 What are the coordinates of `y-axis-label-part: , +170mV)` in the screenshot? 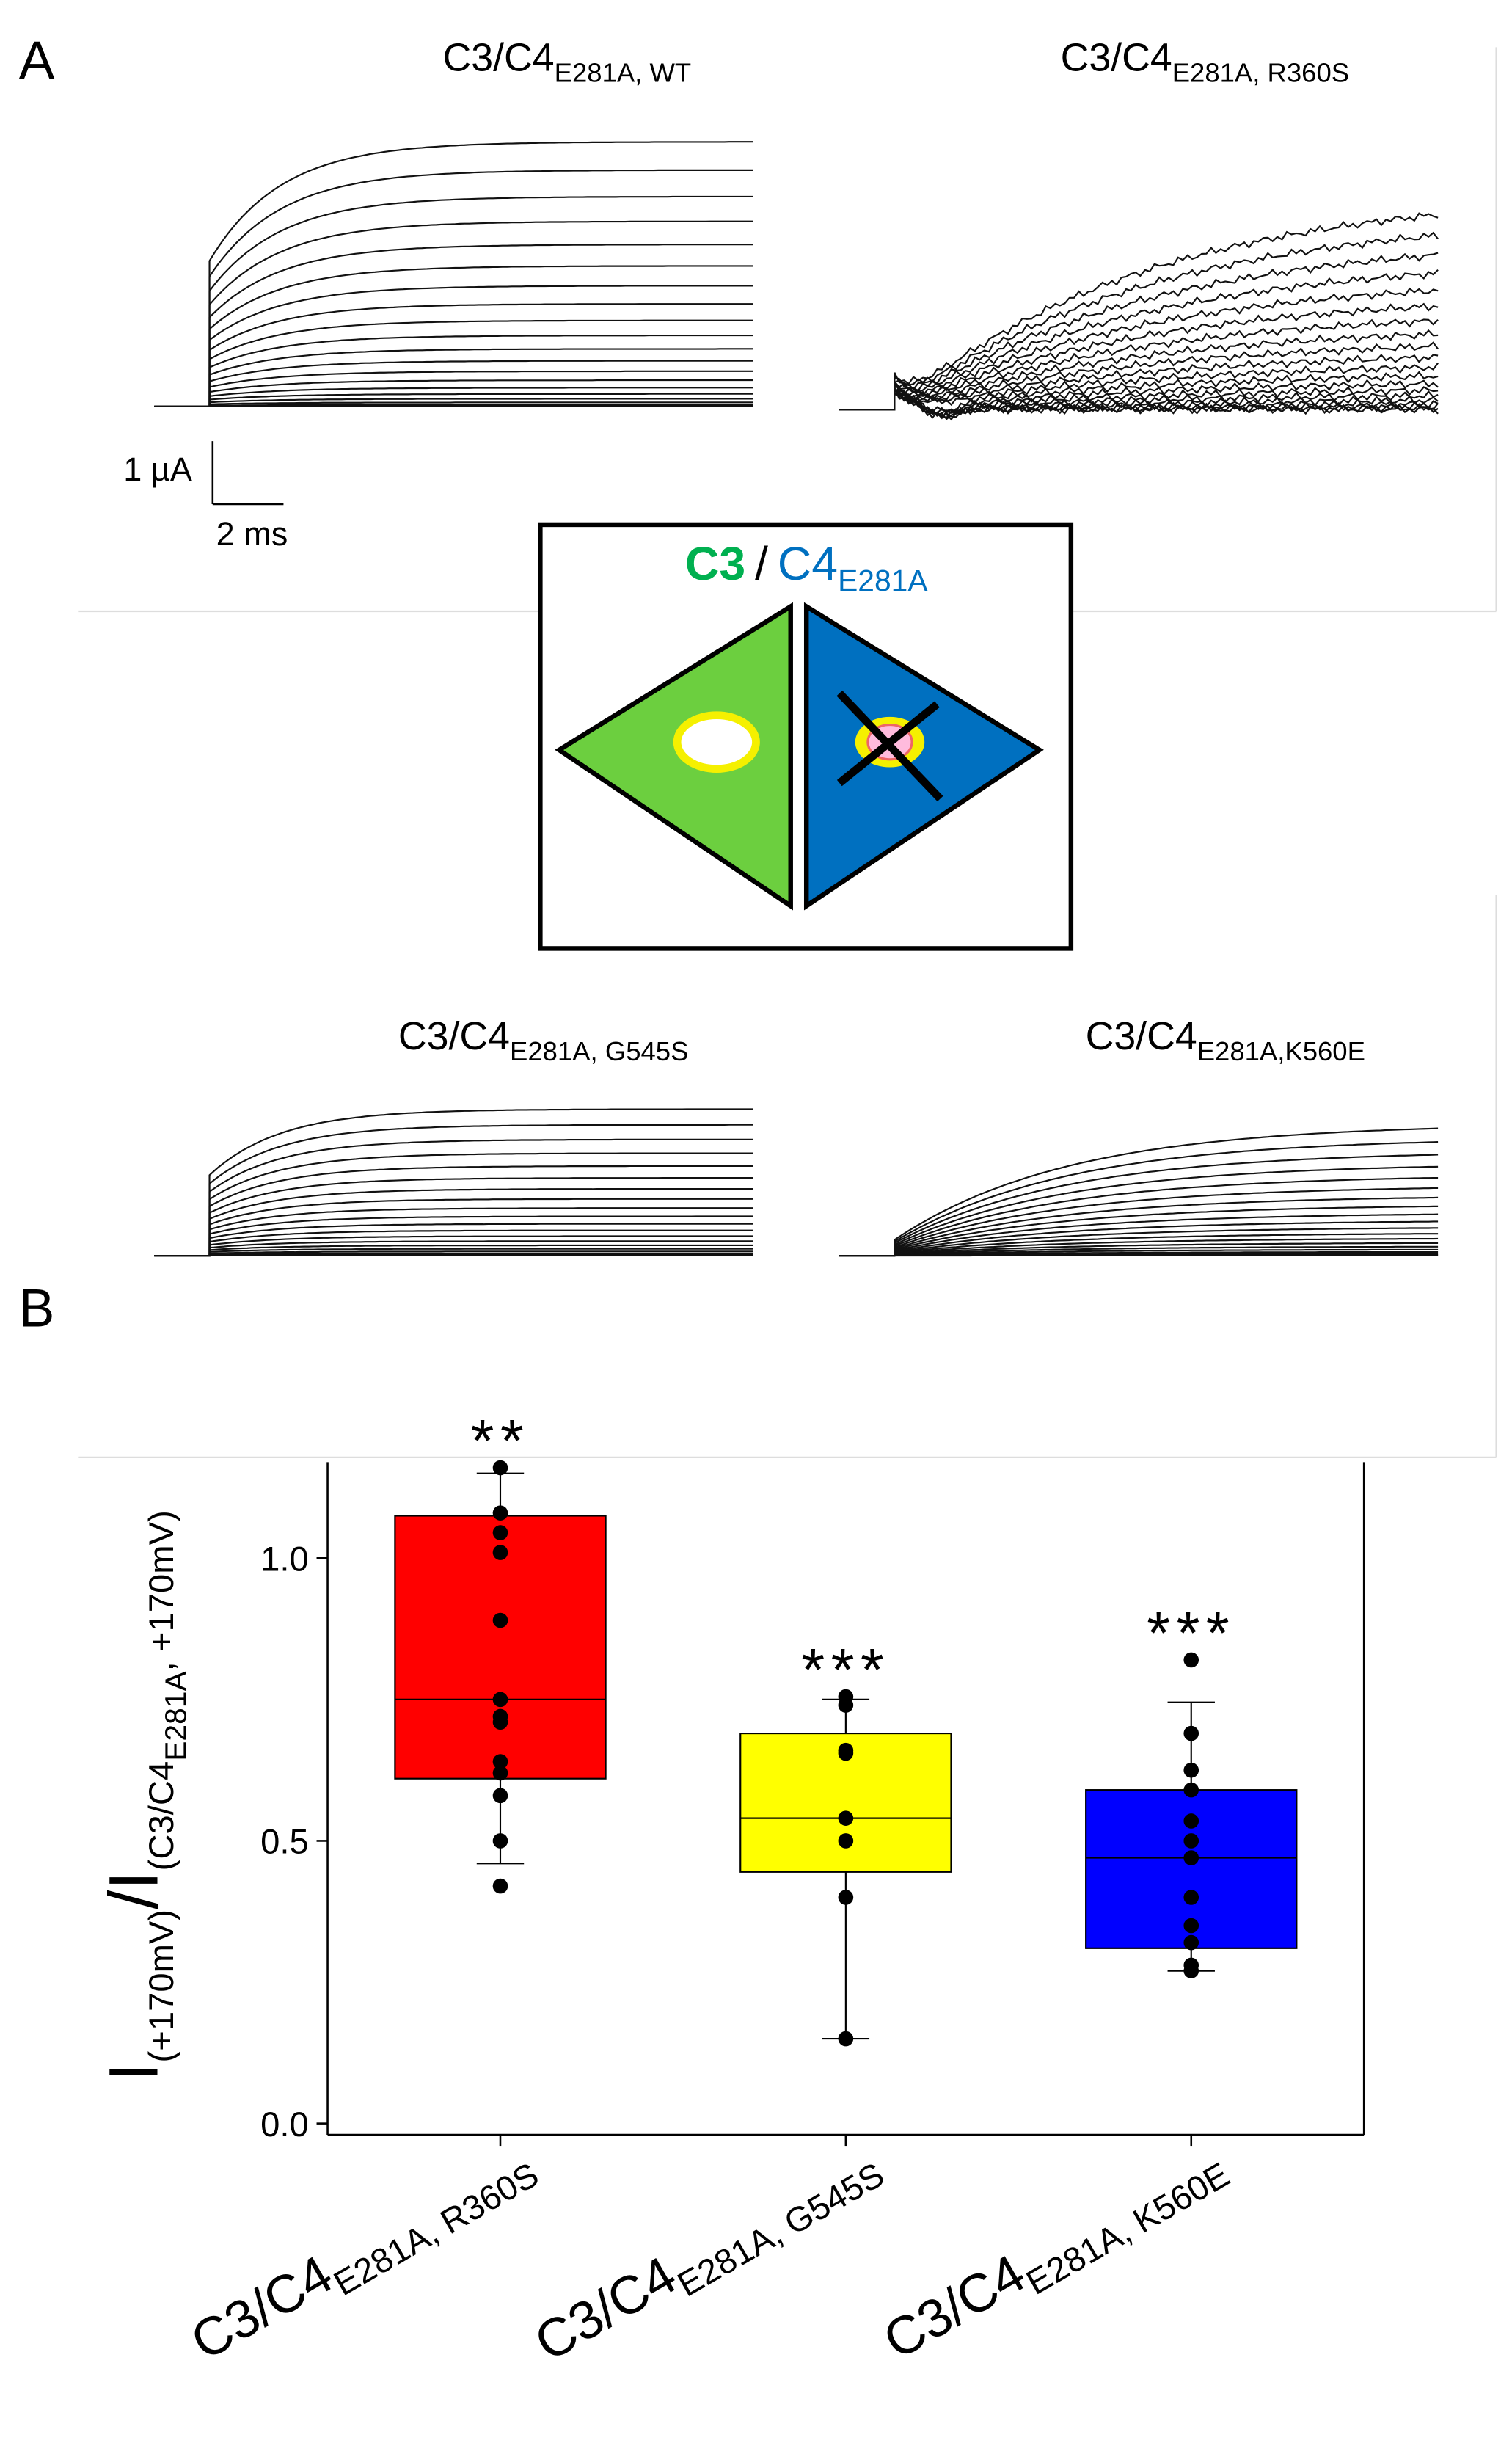 It's located at (162, 1590).